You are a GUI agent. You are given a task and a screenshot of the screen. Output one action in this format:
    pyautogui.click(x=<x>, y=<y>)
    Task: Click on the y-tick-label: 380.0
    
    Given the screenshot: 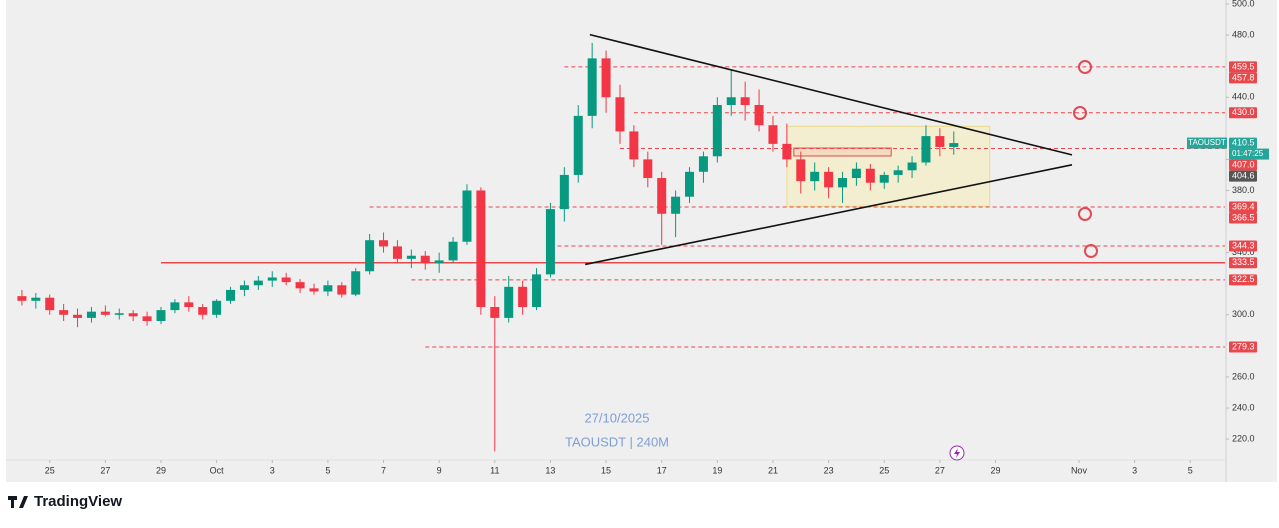 What is the action you would take?
    pyautogui.click(x=1243, y=190)
    